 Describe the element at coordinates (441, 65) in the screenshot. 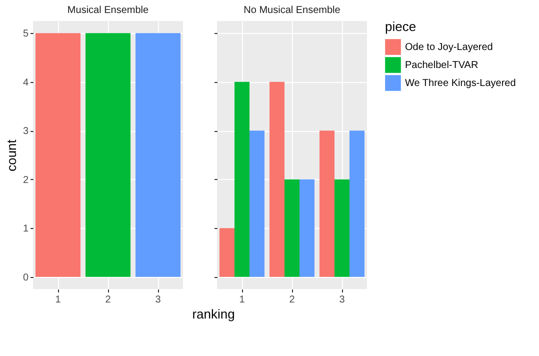

I see `legend-label: Pachelbel-TVAR` at that location.